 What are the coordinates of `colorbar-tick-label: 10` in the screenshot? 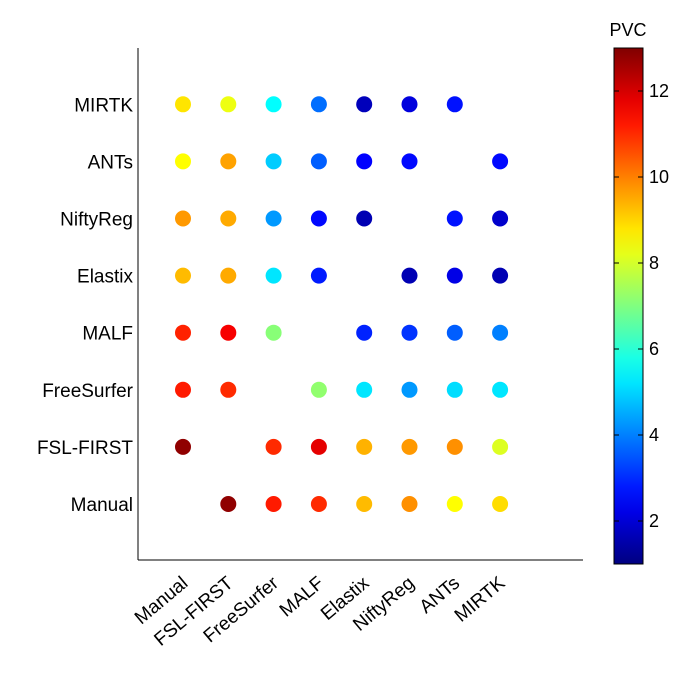 It's located at (659, 177).